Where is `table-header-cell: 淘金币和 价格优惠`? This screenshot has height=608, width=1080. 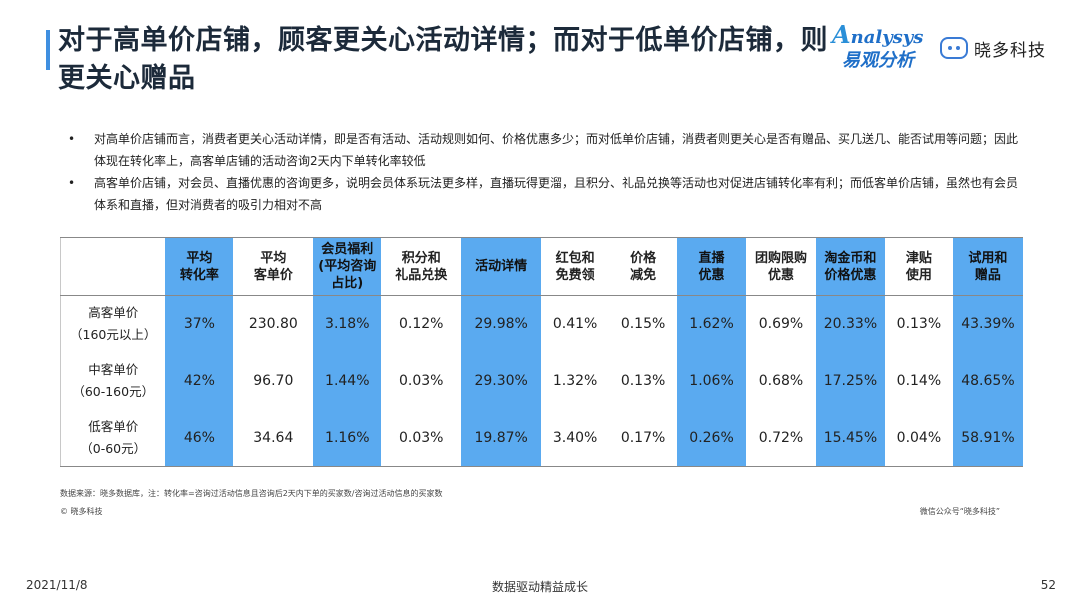 table-header-cell: 淘金币和 价格优惠 is located at coordinates (850, 266).